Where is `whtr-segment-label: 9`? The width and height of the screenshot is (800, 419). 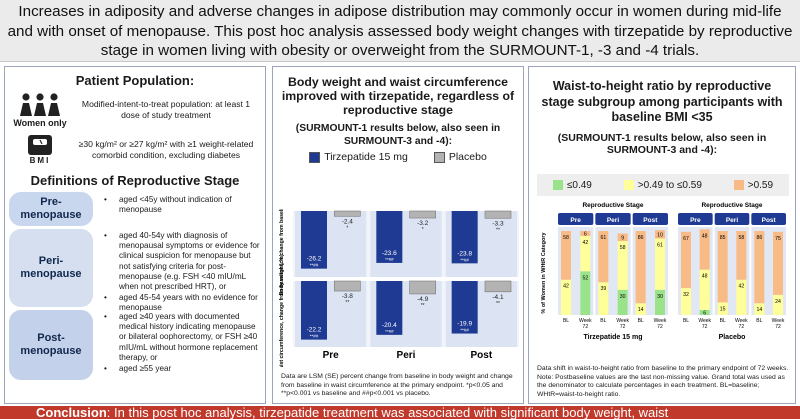 whtr-segment-label: 9 is located at coordinates (622, 238).